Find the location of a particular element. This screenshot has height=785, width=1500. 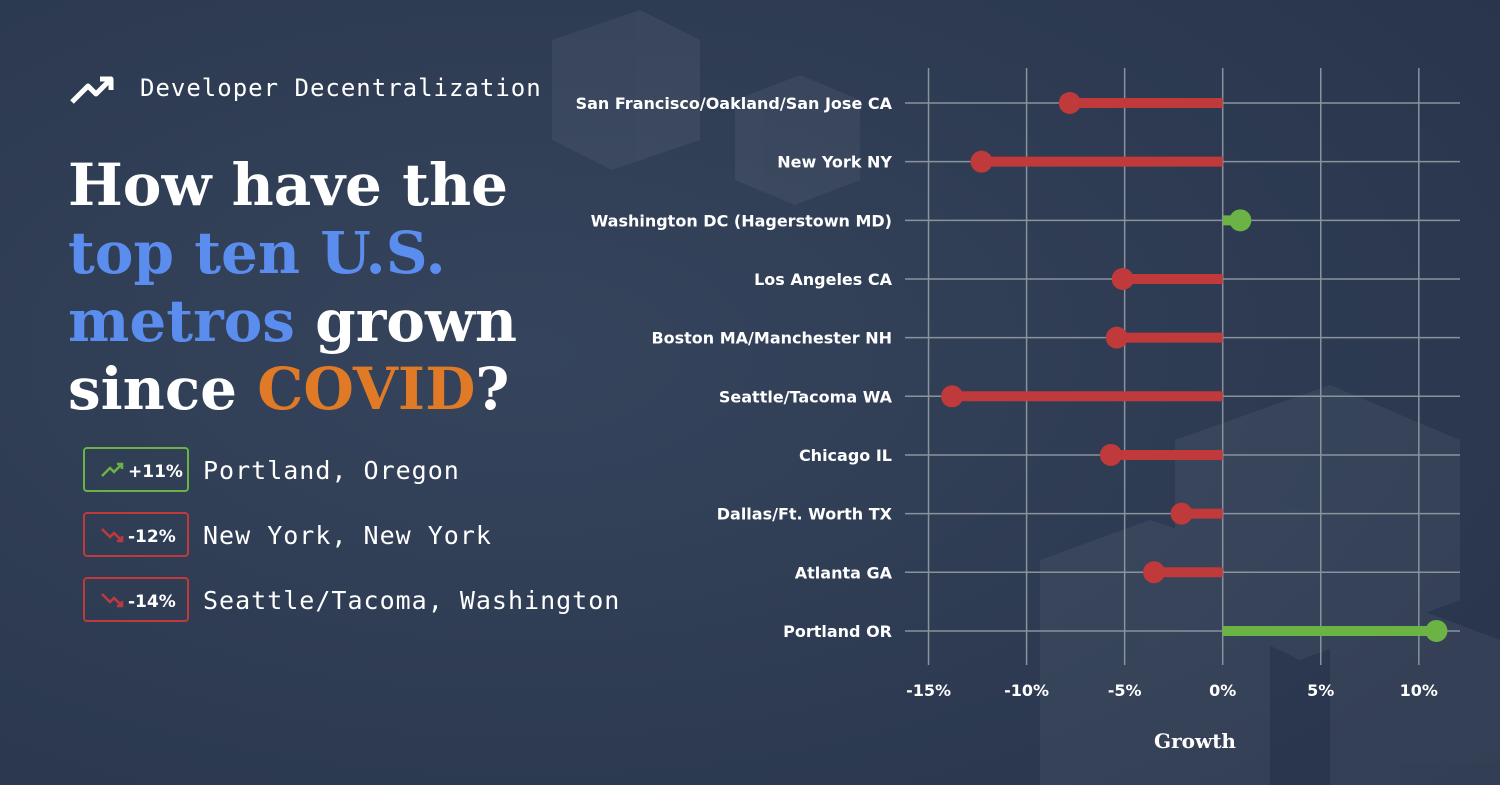

x-tick-label: 0% is located at coordinates (1222, 690).